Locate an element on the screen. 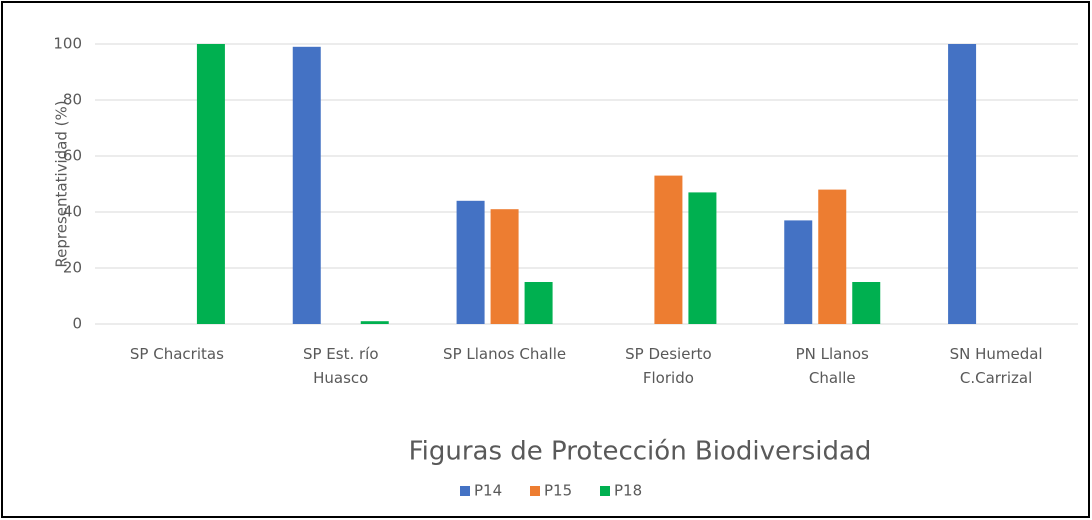  y-tick-label: 20 is located at coordinates (72, 268).